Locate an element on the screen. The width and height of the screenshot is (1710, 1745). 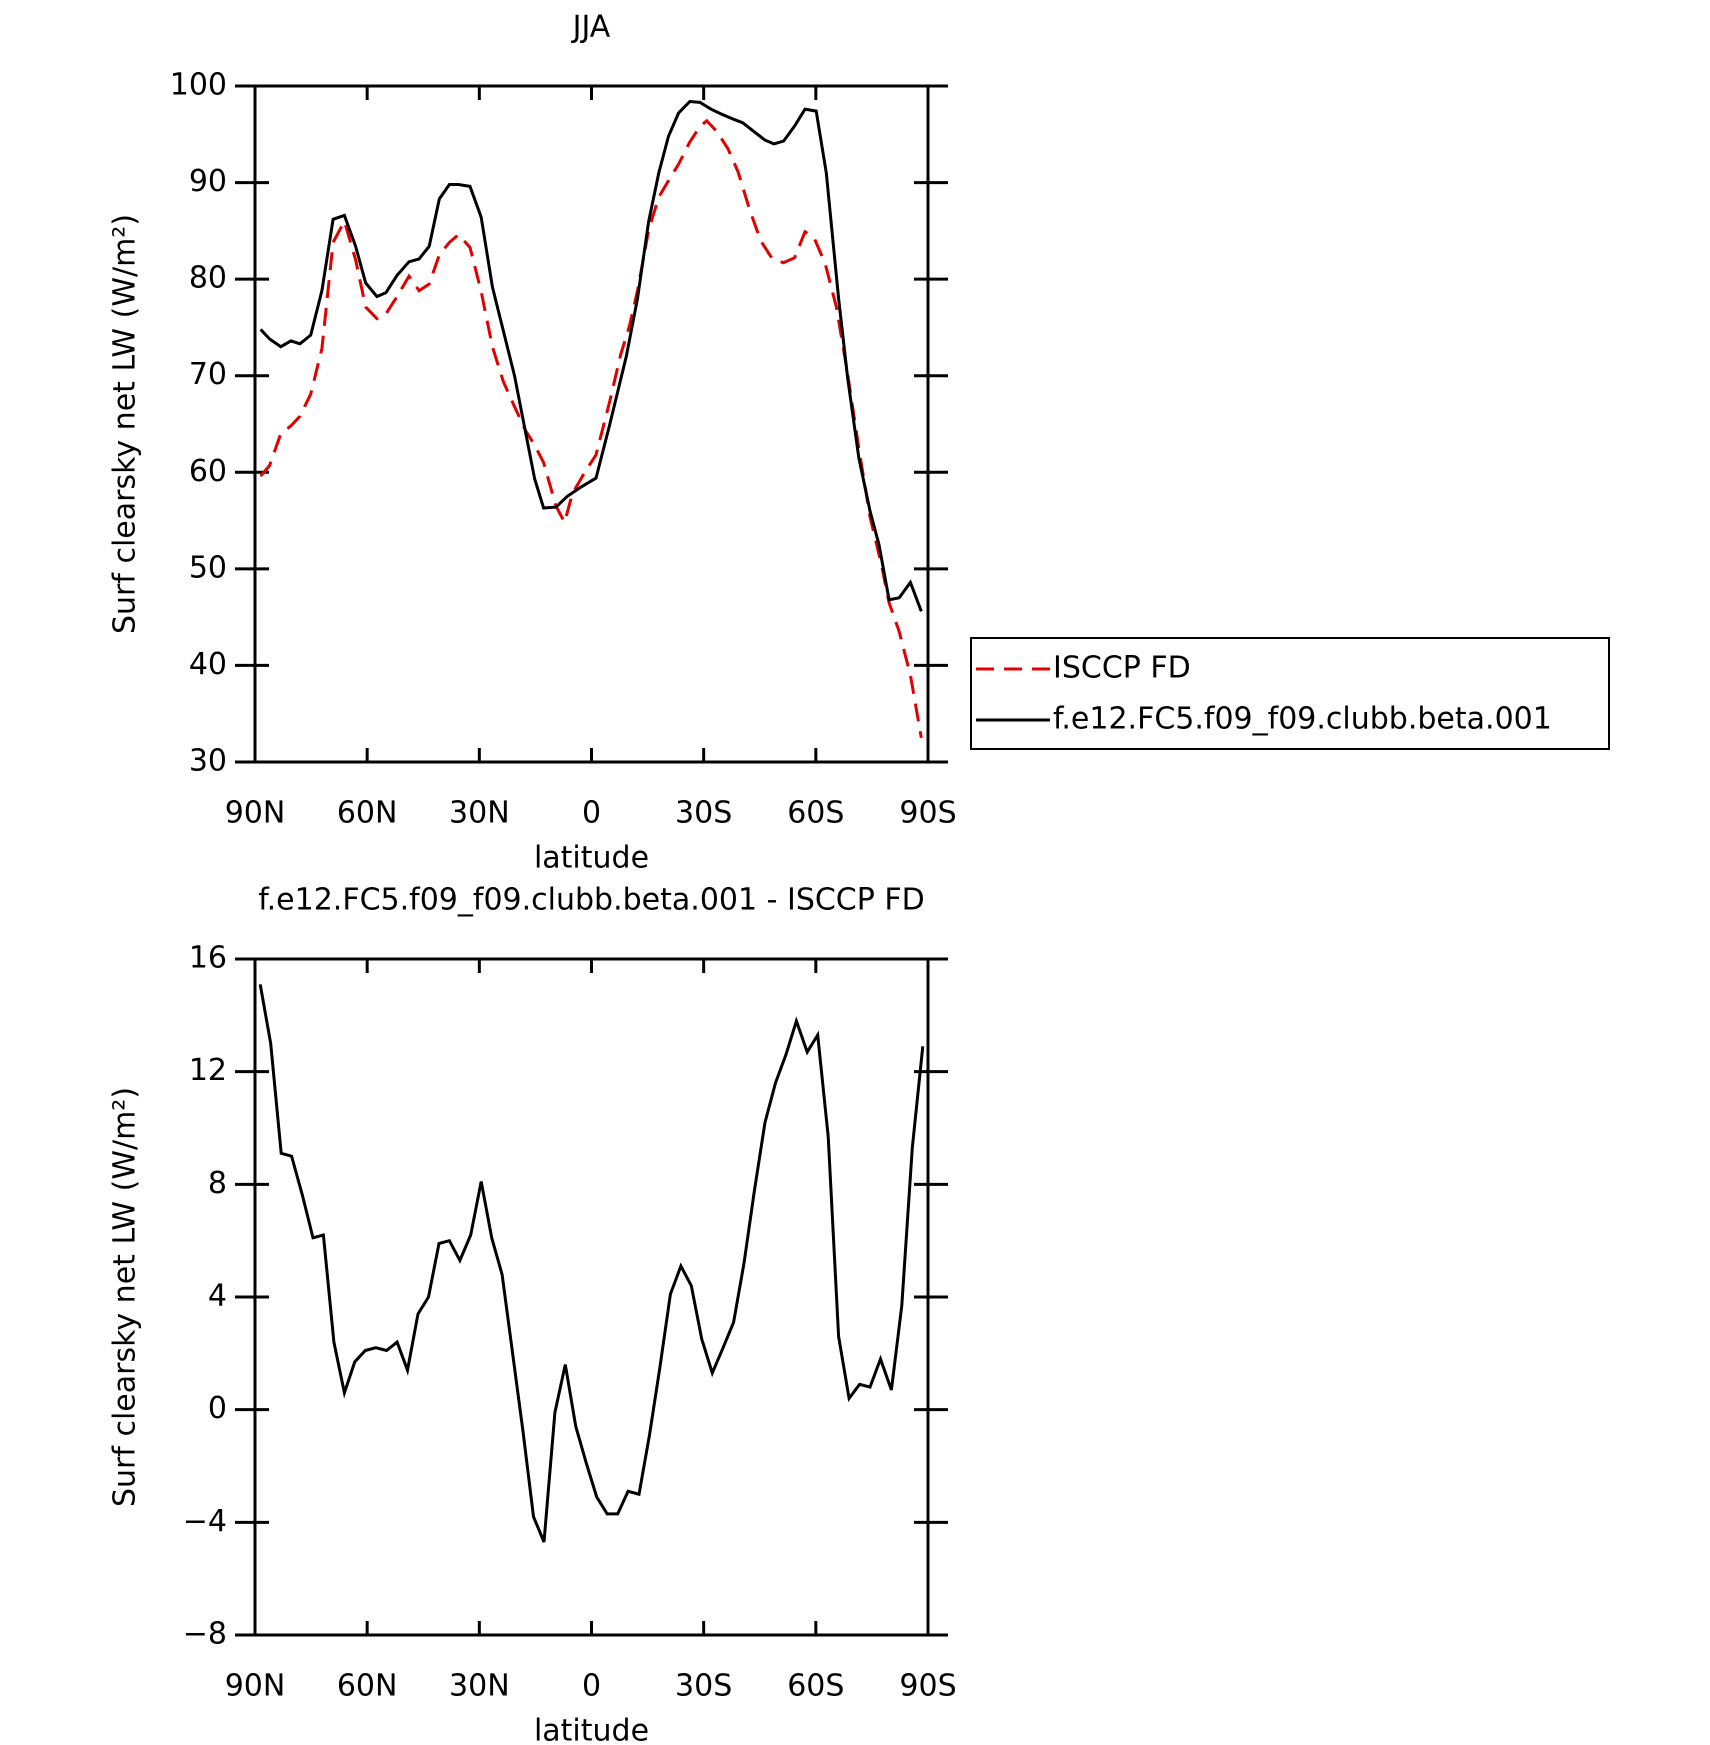
y-tick-label: 12 is located at coordinates (208, 1070).